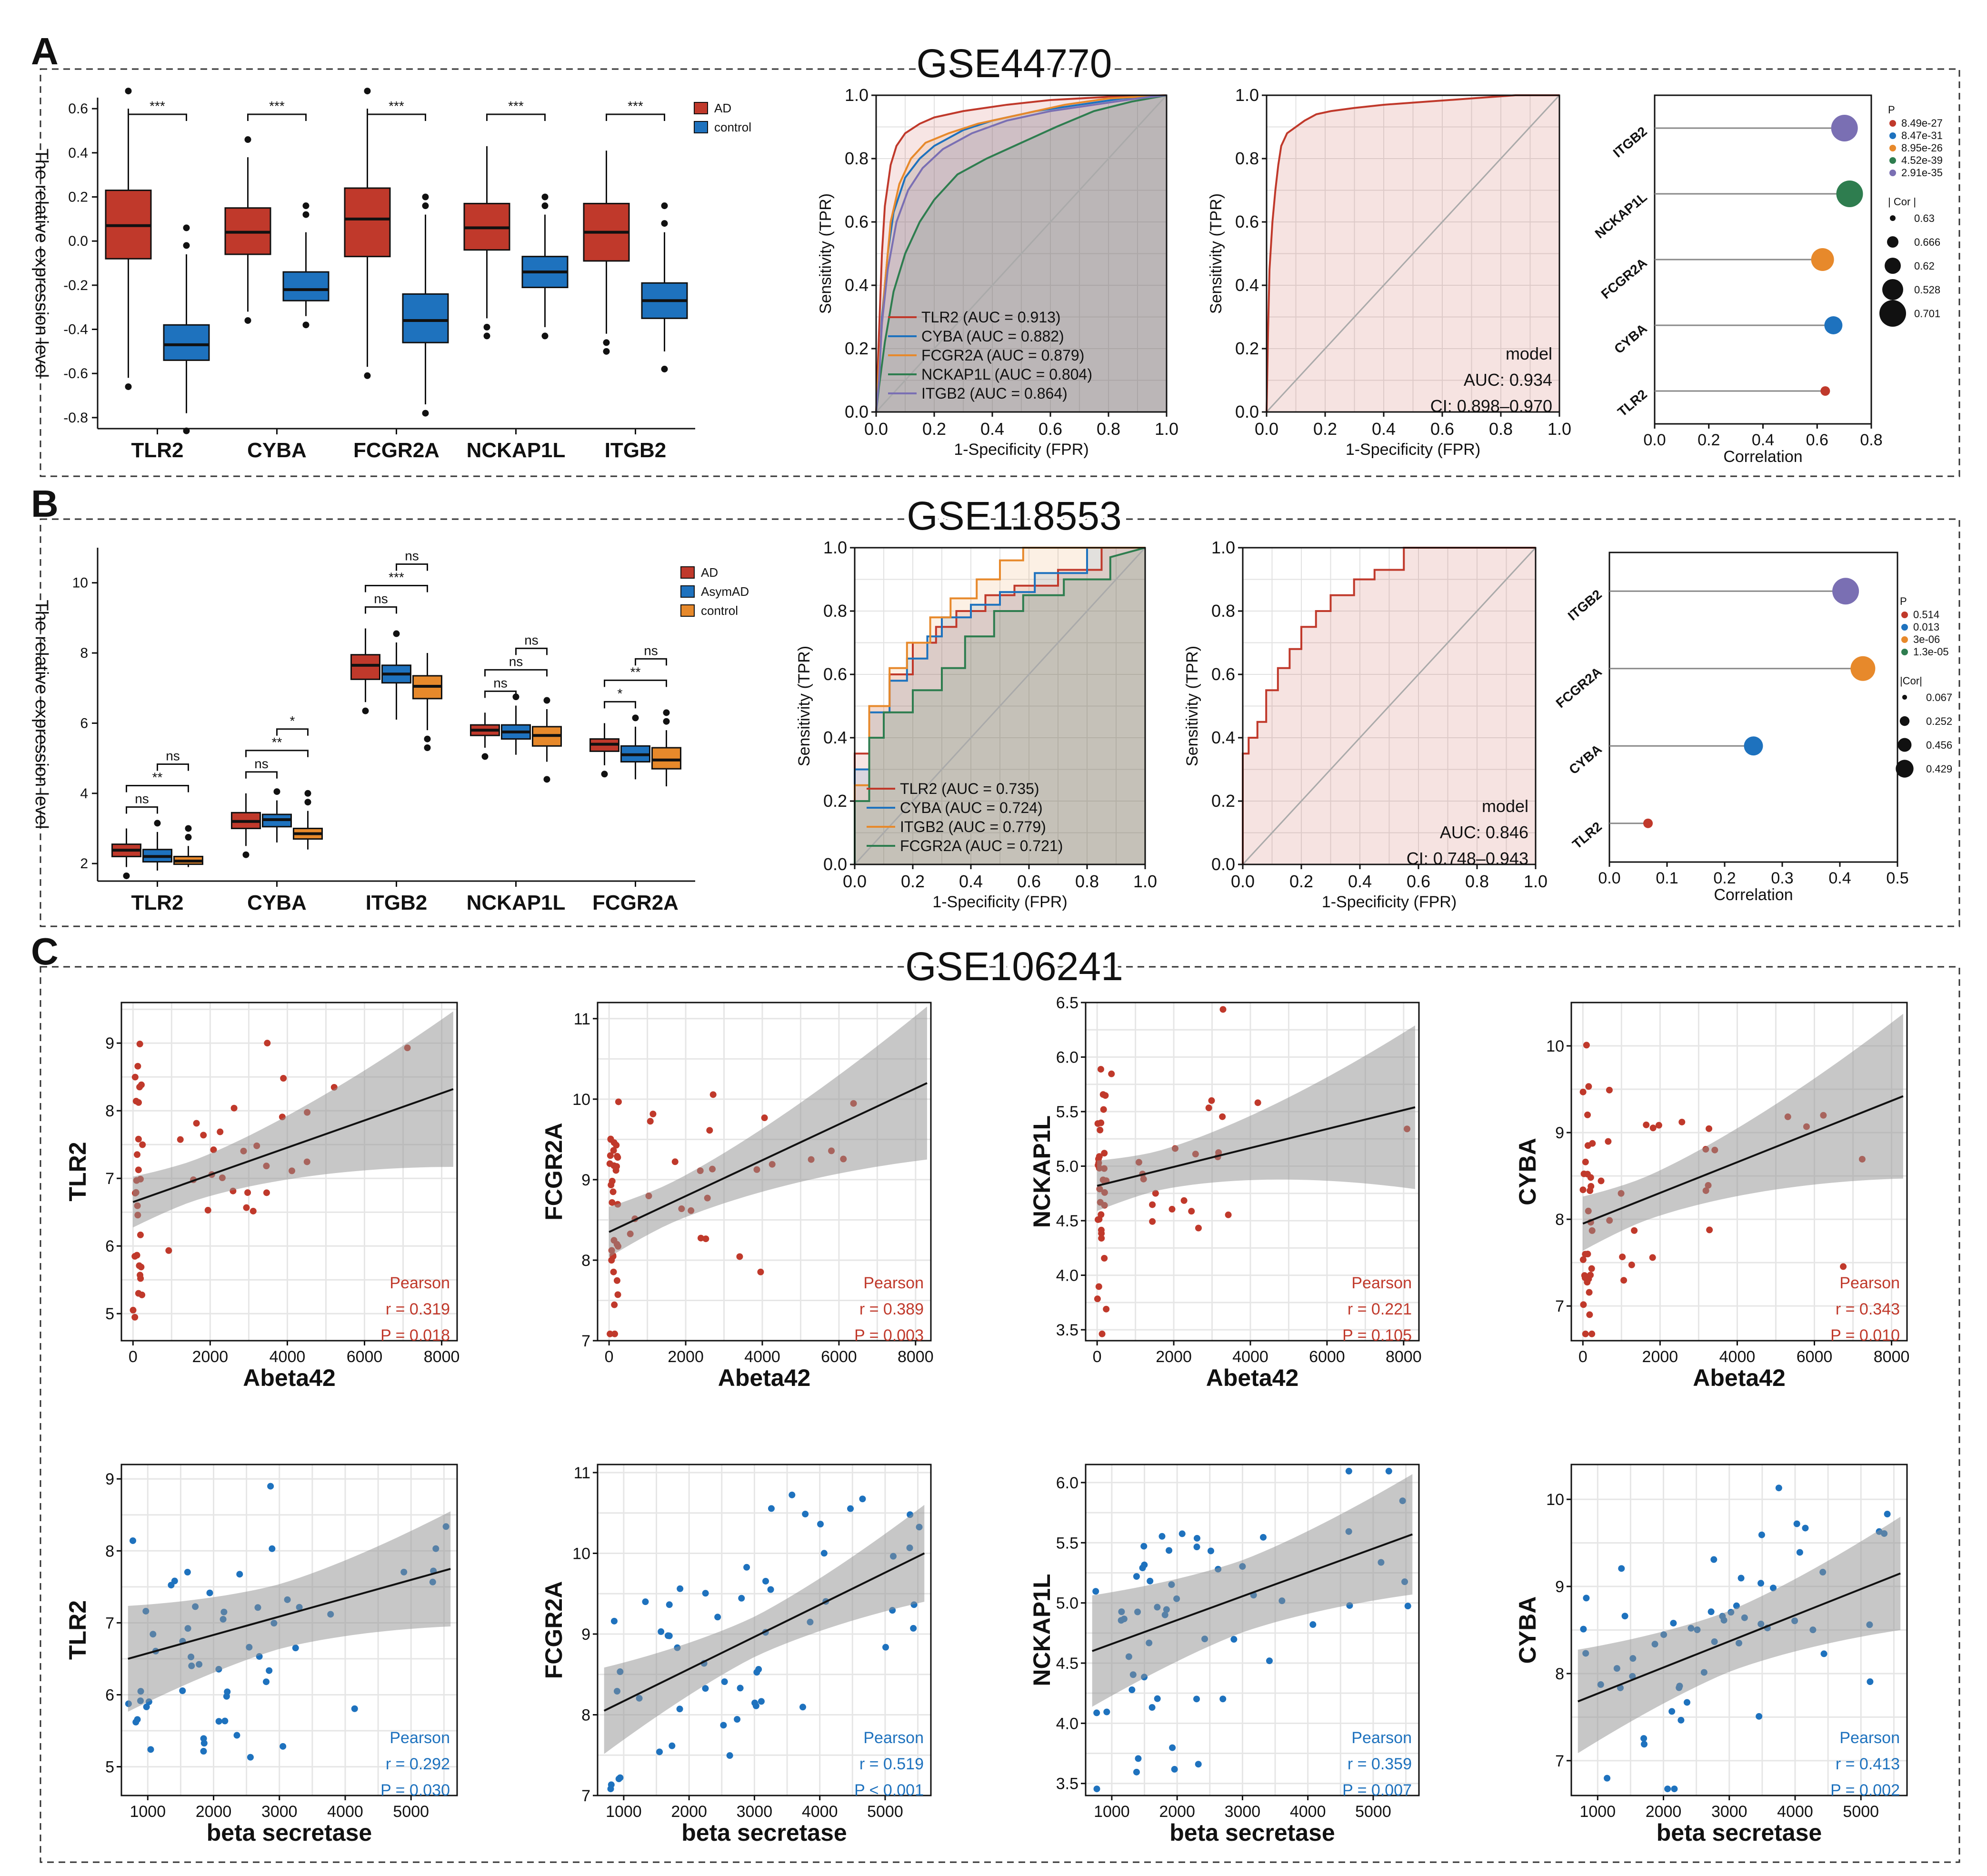  I want to click on pearson-stat: P = 0.030, so click(415, 1790).